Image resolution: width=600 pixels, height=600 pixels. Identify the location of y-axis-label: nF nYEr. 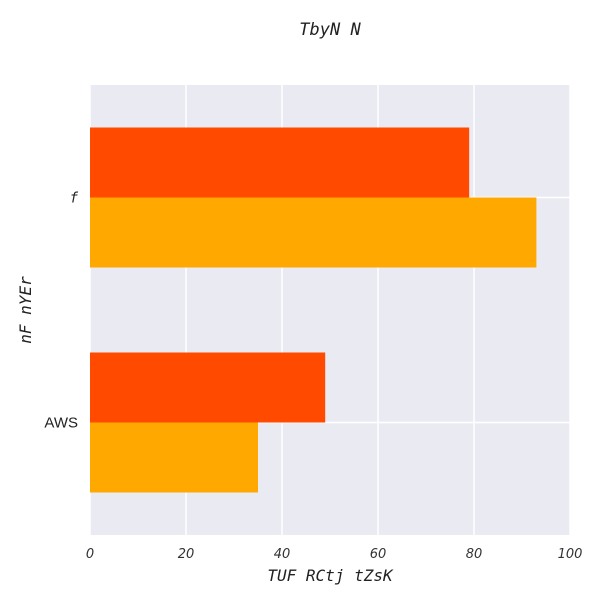
(25, 310).